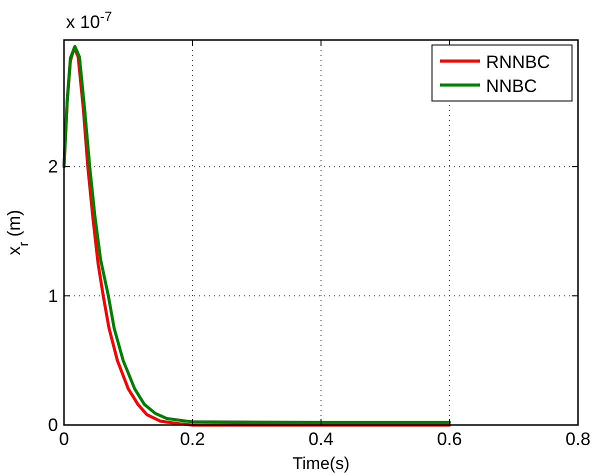 The width and height of the screenshot is (596, 475). Describe the element at coordinates (53, 166) in the screenshot. I see `y-tick-label: 2` at that location.